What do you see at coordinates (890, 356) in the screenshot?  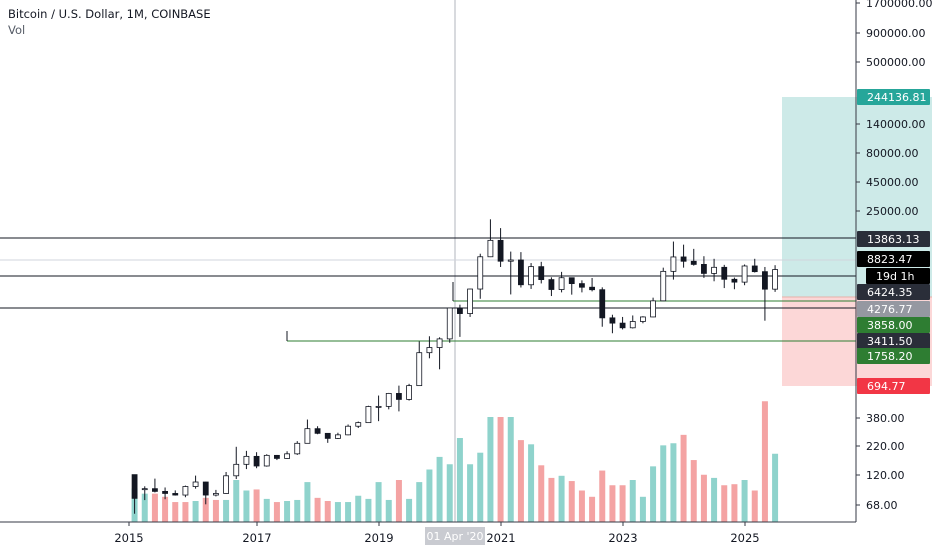 I see `price-label-text: 1758.20` at bounding box center [890, 356].